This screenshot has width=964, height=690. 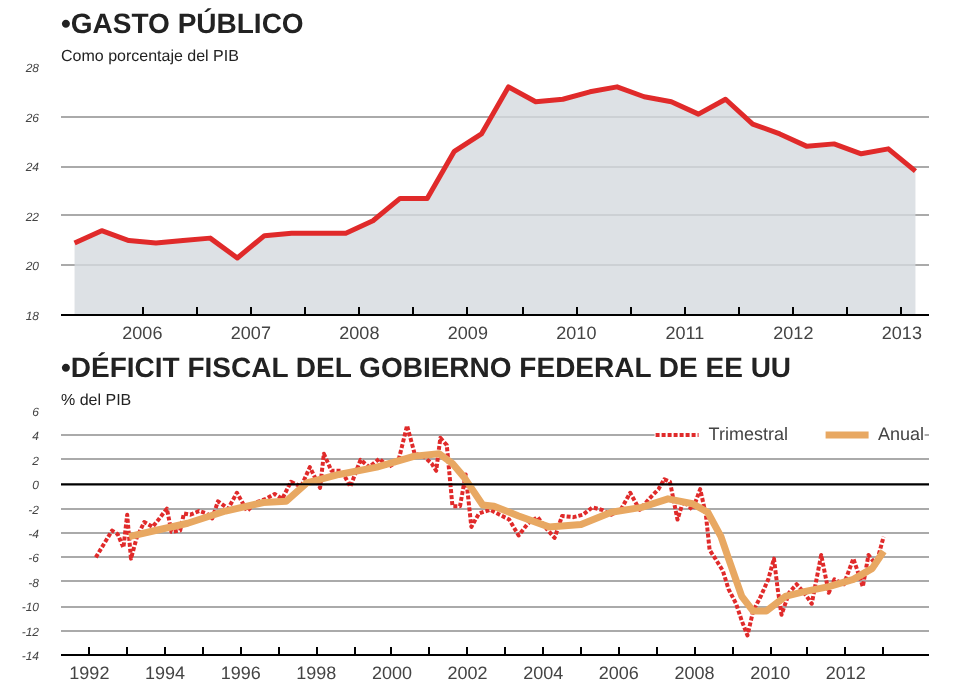 What do you see at coordinates (391, 673) in the screenshot?
I see `x-tick-label: 2000` at bounding box center [391, 673].